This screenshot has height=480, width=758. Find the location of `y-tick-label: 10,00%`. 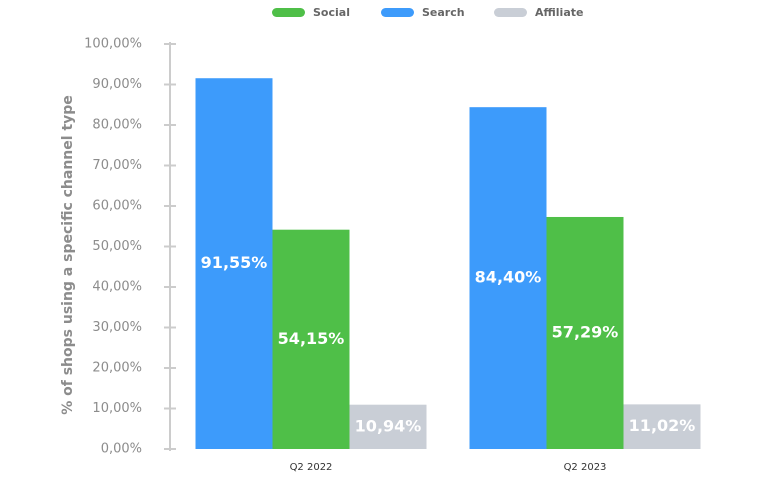

y-tick-label: 10,00% is located at coordinates (117, 408).